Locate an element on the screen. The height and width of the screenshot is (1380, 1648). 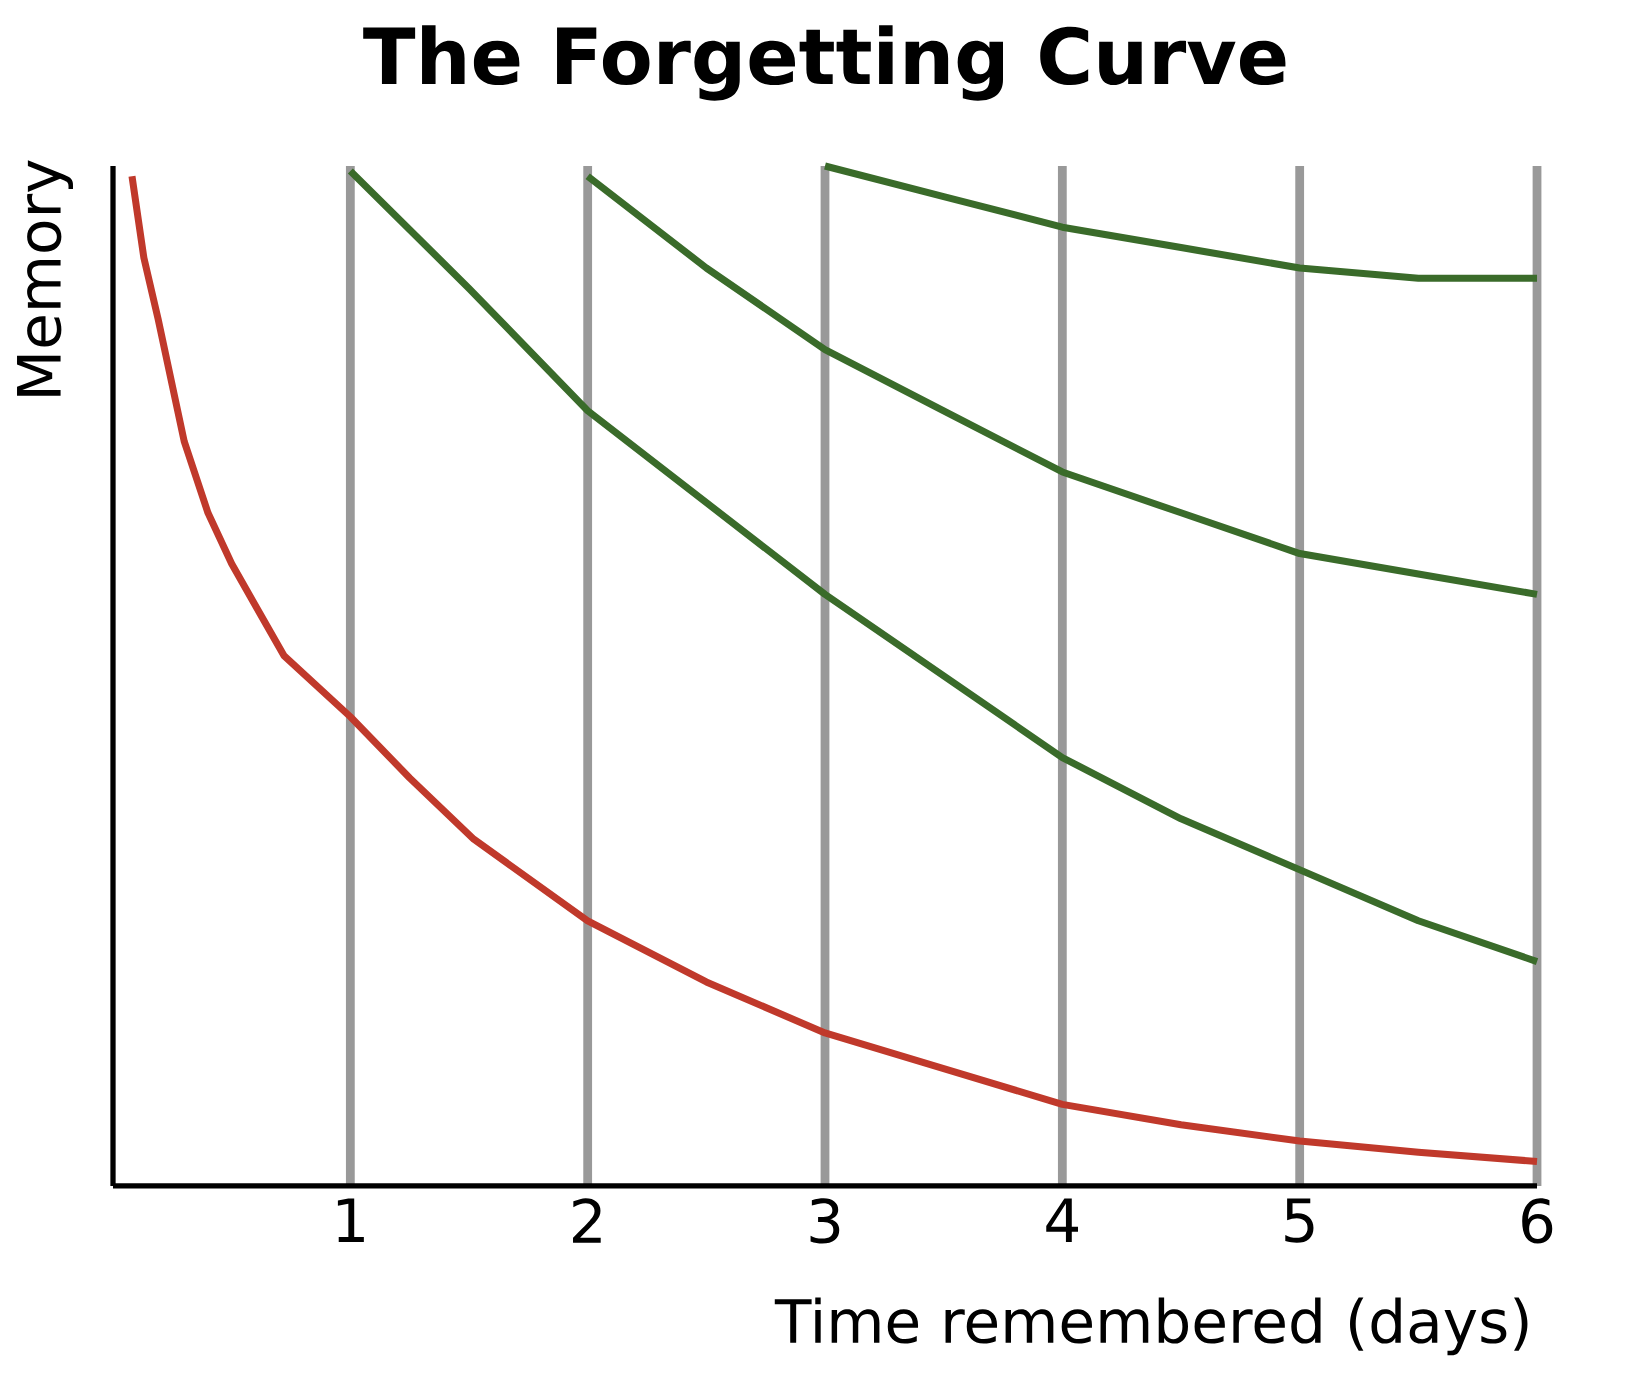
x-tick-label: 6 is located at coordinates (1537, 1221).